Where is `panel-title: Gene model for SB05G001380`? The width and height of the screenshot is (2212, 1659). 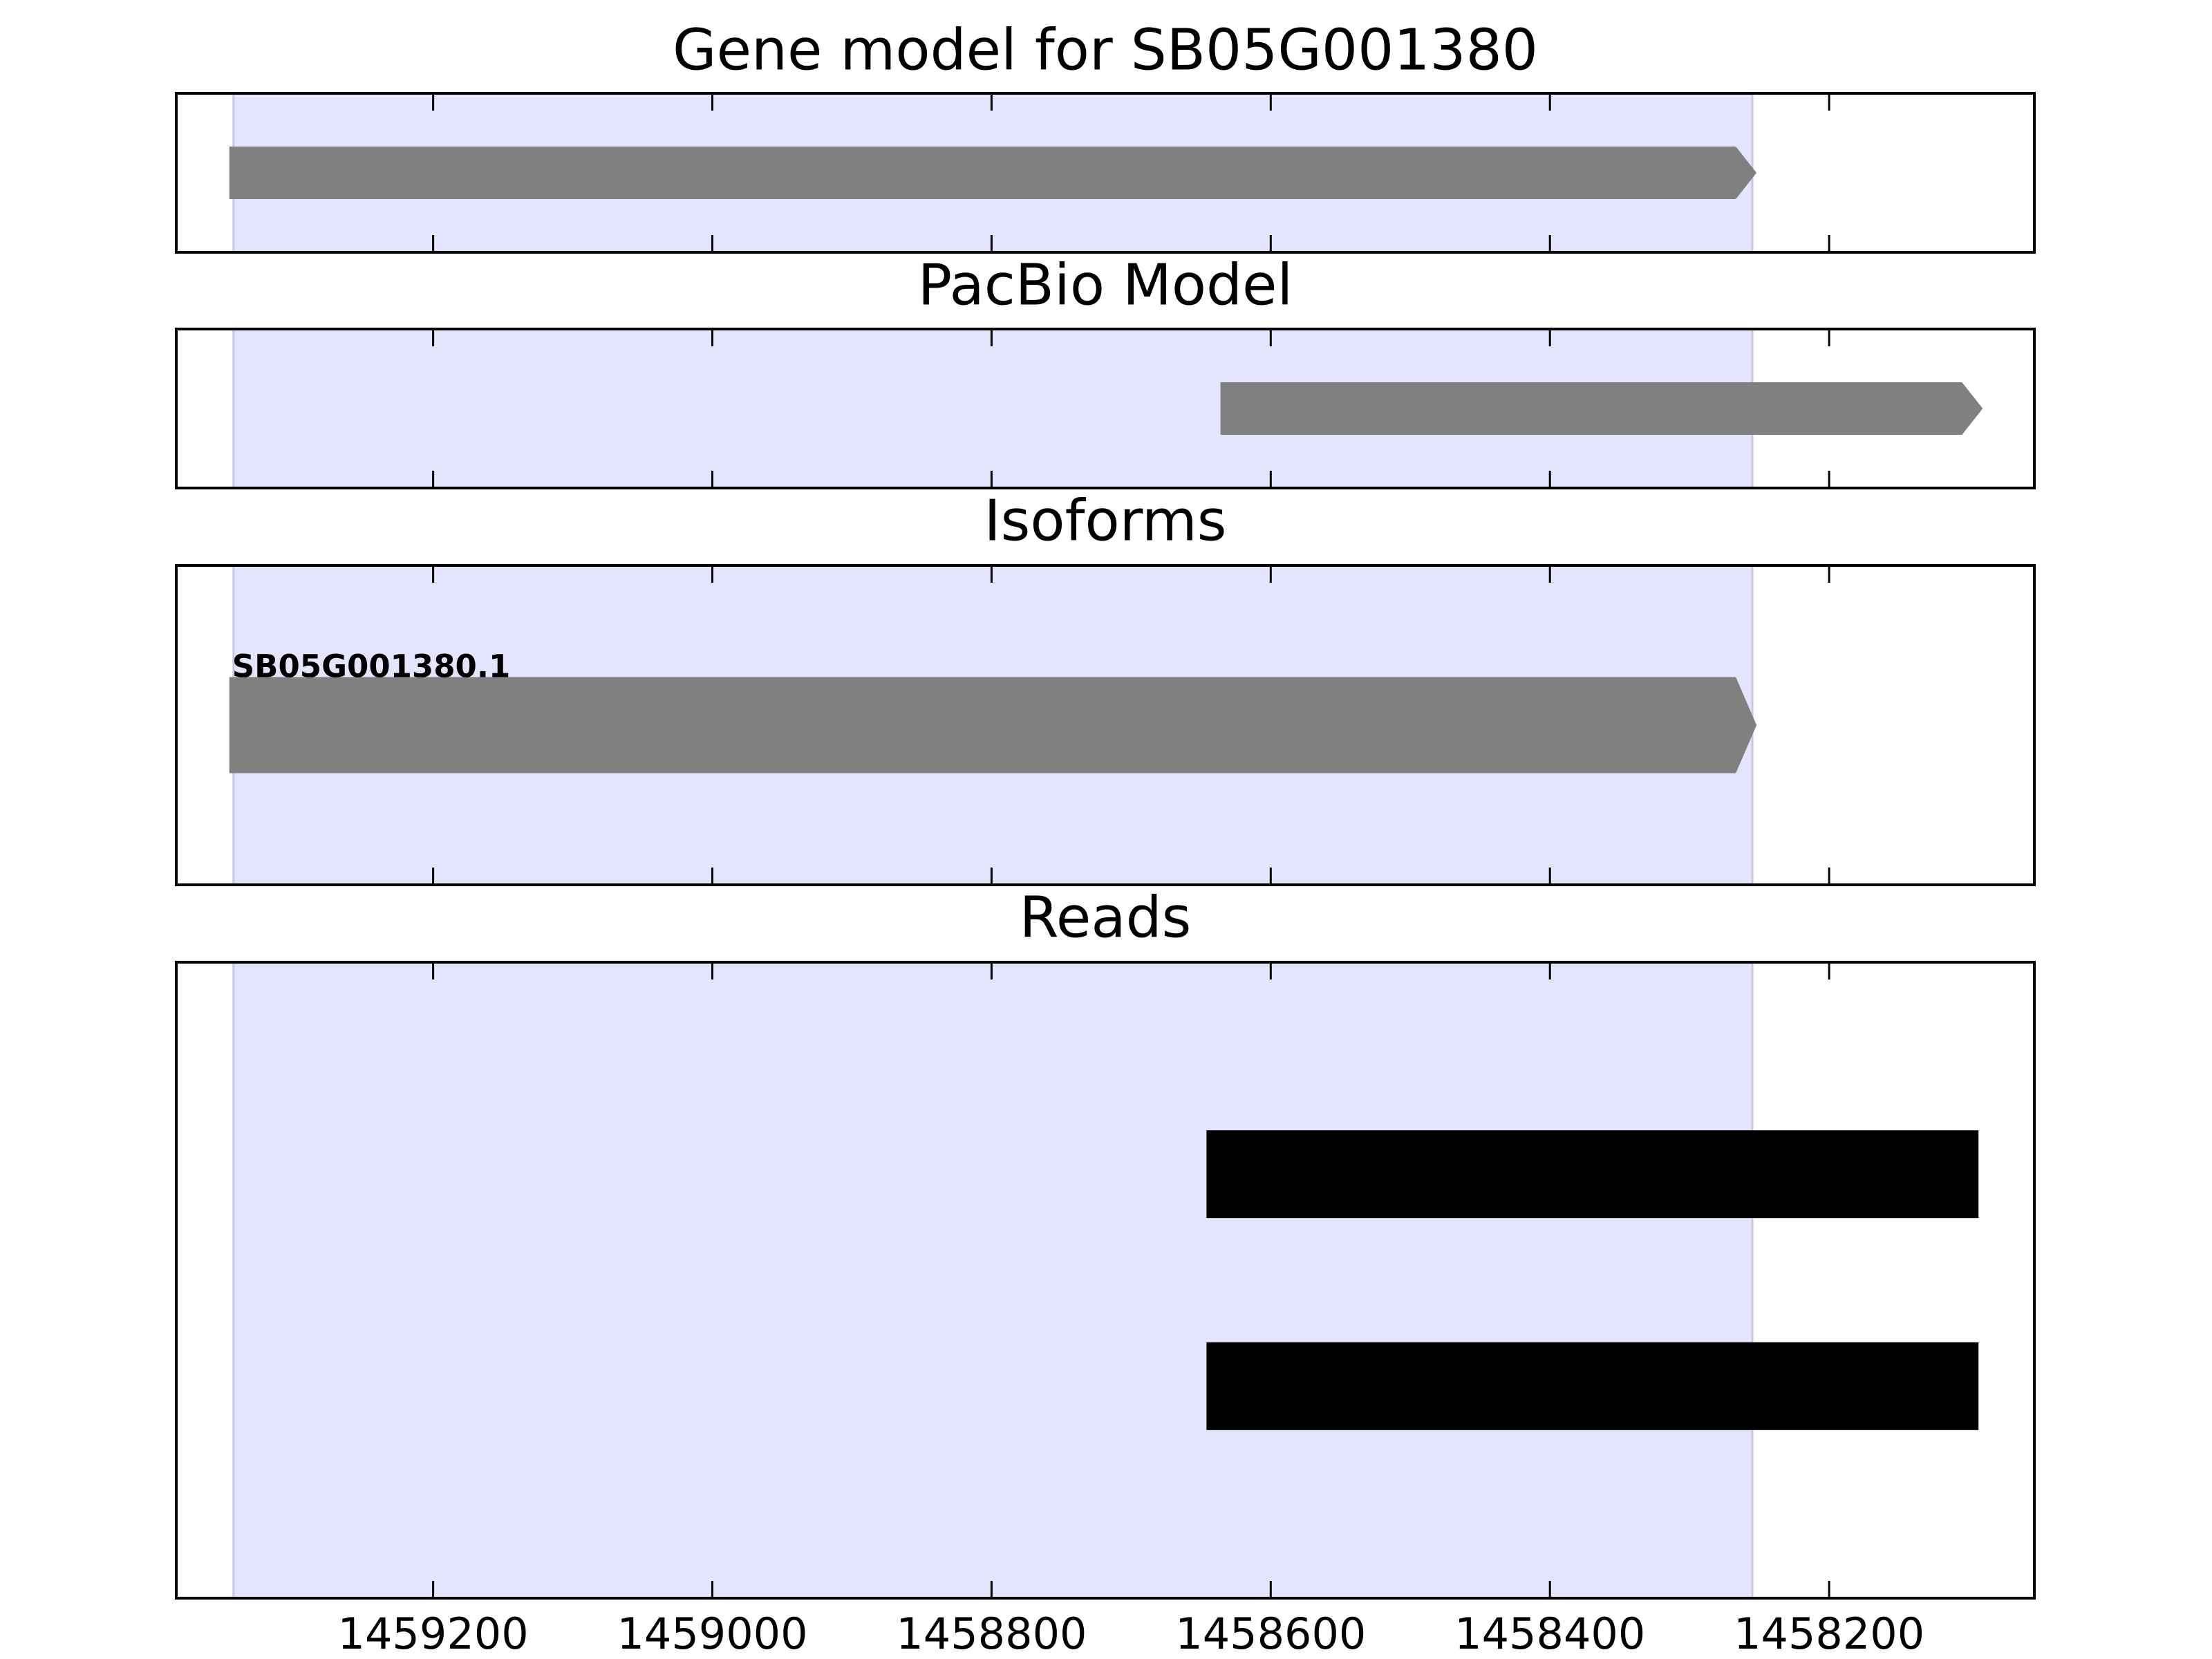
panel-title: Gene model for SB05G001380 is located at coordinates (1105, 50).